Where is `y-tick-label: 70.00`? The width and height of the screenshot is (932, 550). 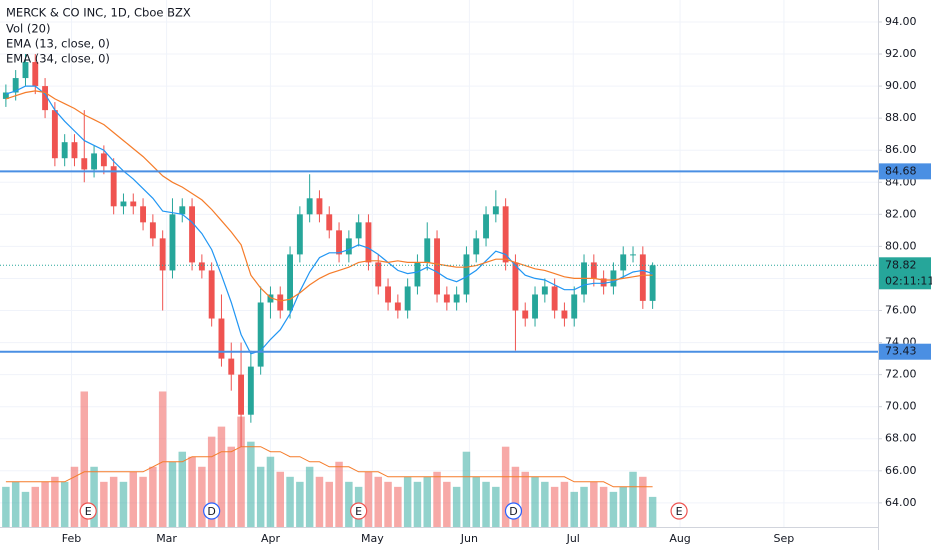 y-tick-label: 70.00 is located at coordinates (901, 406).